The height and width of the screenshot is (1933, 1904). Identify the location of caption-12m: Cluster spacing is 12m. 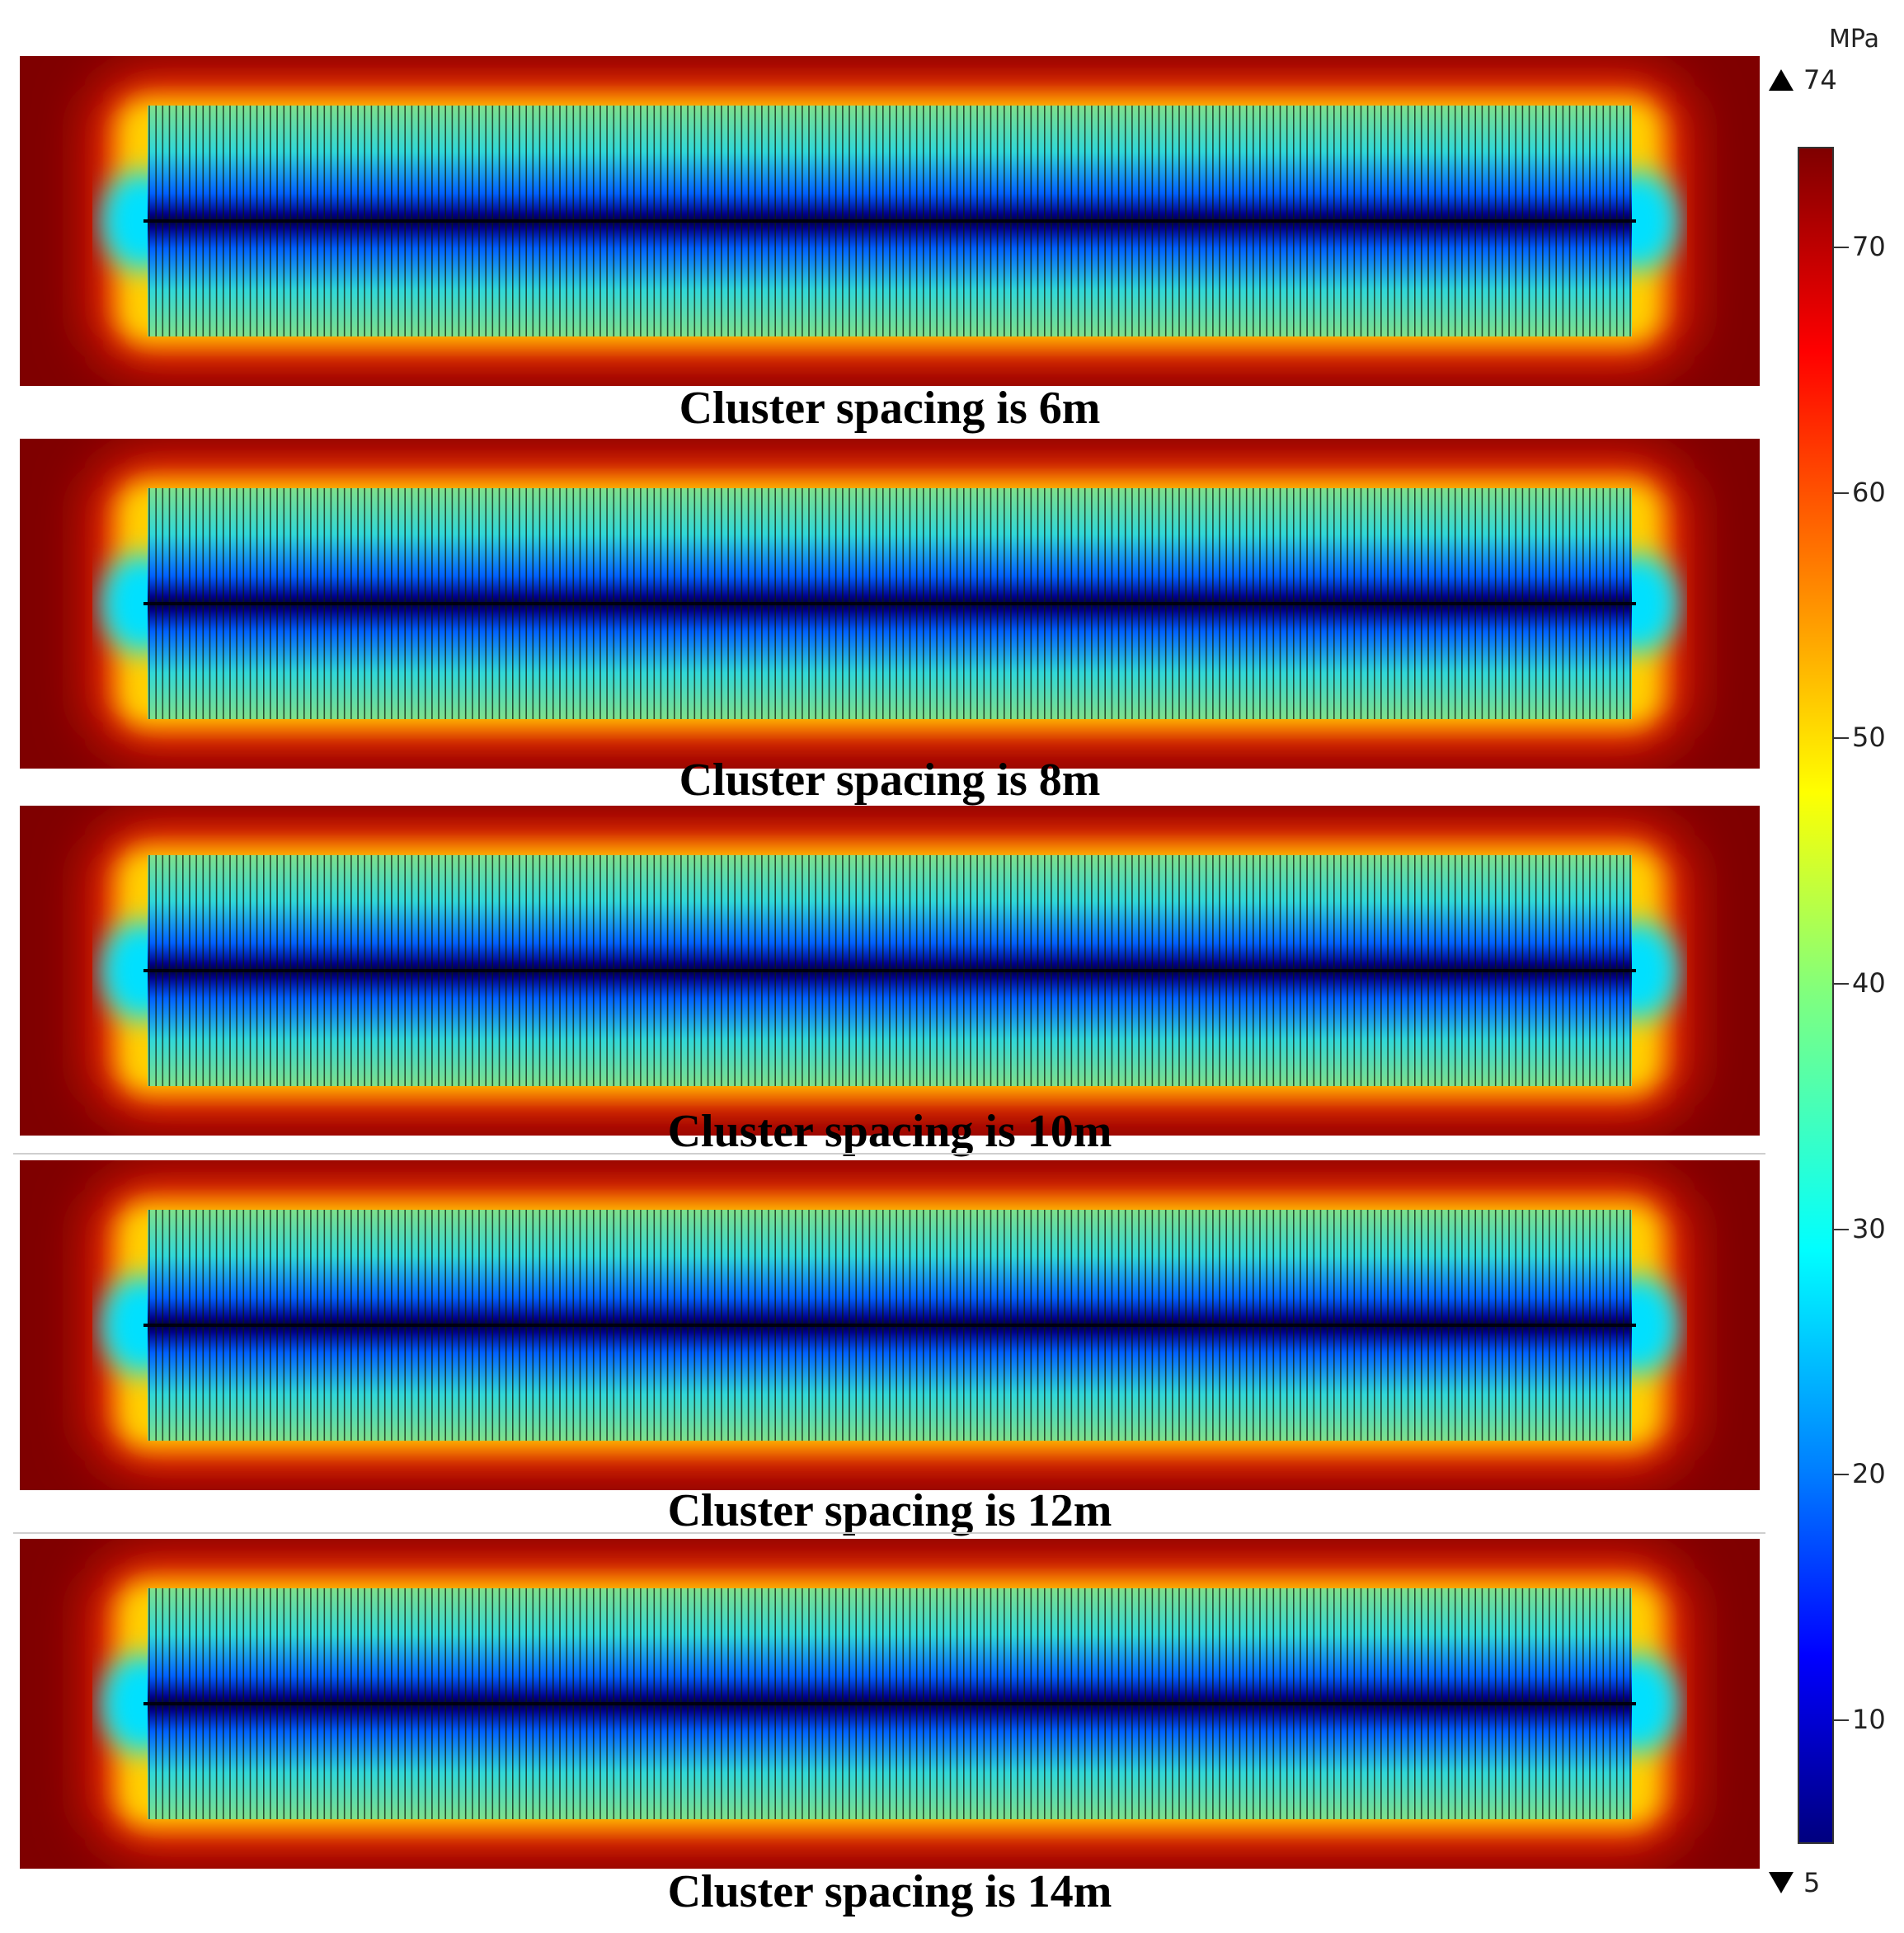
(889, 1511).